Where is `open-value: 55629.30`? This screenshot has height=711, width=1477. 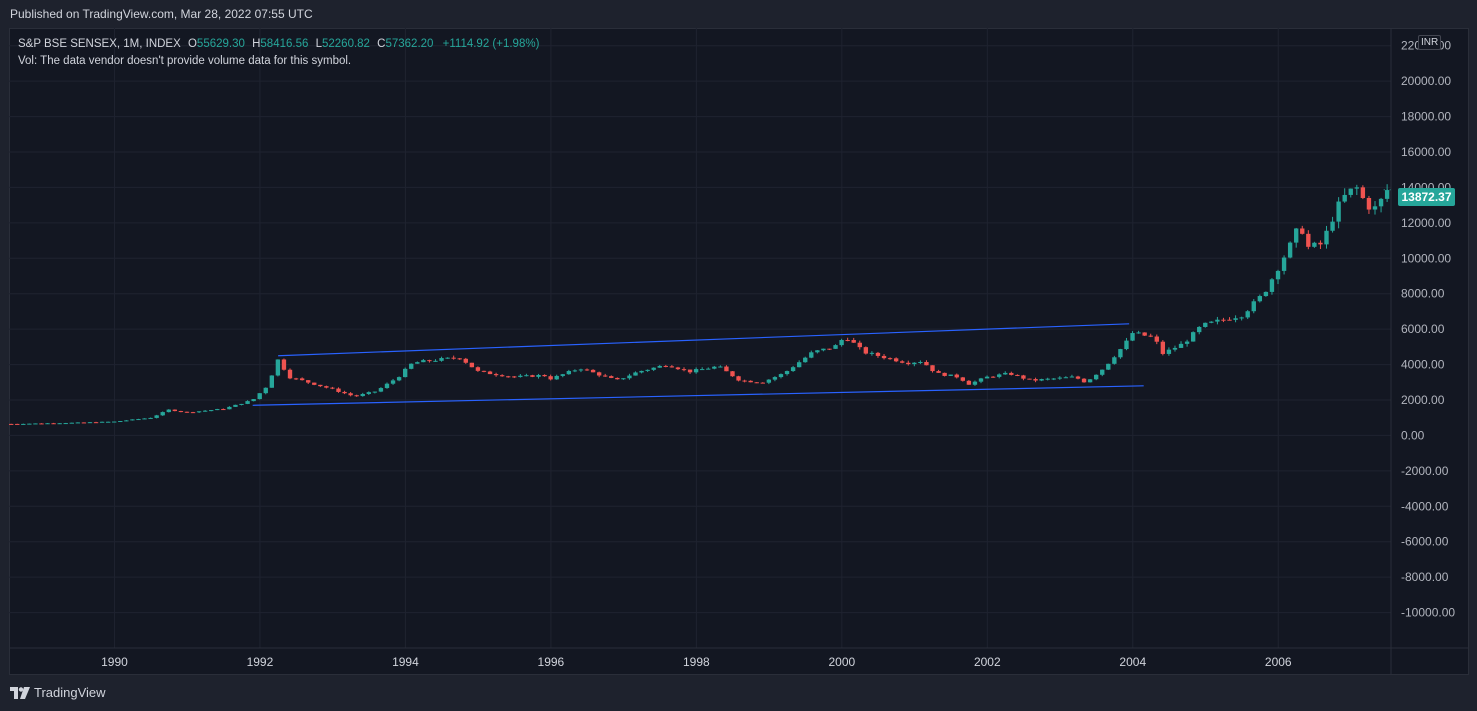
open-value: 55629.30 is located at coordinates (220, 44).